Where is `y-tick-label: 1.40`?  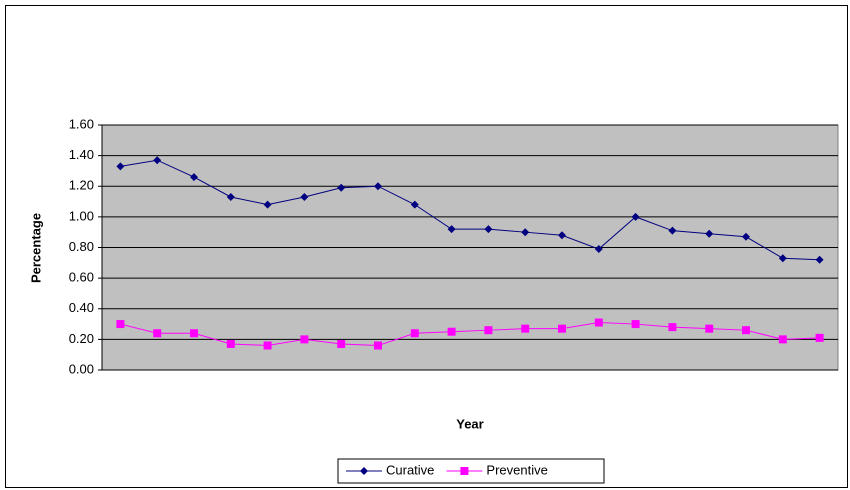
y-tick-label: 1.40 is located at coordinates (81, 154).